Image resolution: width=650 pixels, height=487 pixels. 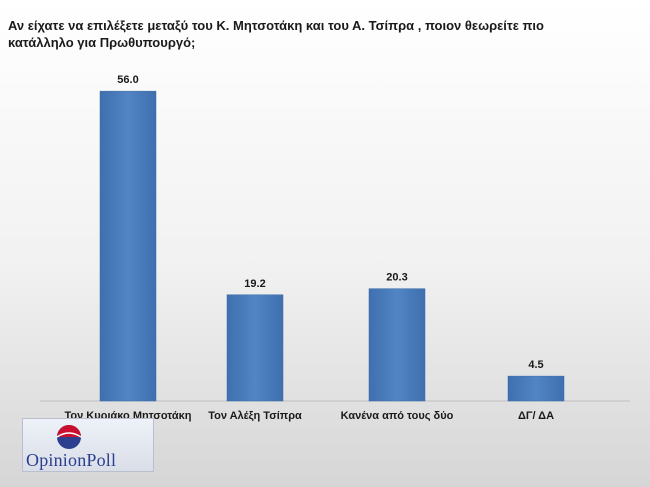 What do you see at coordinates (69, 437) in the screenshot?
I see `logo-circle-icon` at bounding box center [69, 437].